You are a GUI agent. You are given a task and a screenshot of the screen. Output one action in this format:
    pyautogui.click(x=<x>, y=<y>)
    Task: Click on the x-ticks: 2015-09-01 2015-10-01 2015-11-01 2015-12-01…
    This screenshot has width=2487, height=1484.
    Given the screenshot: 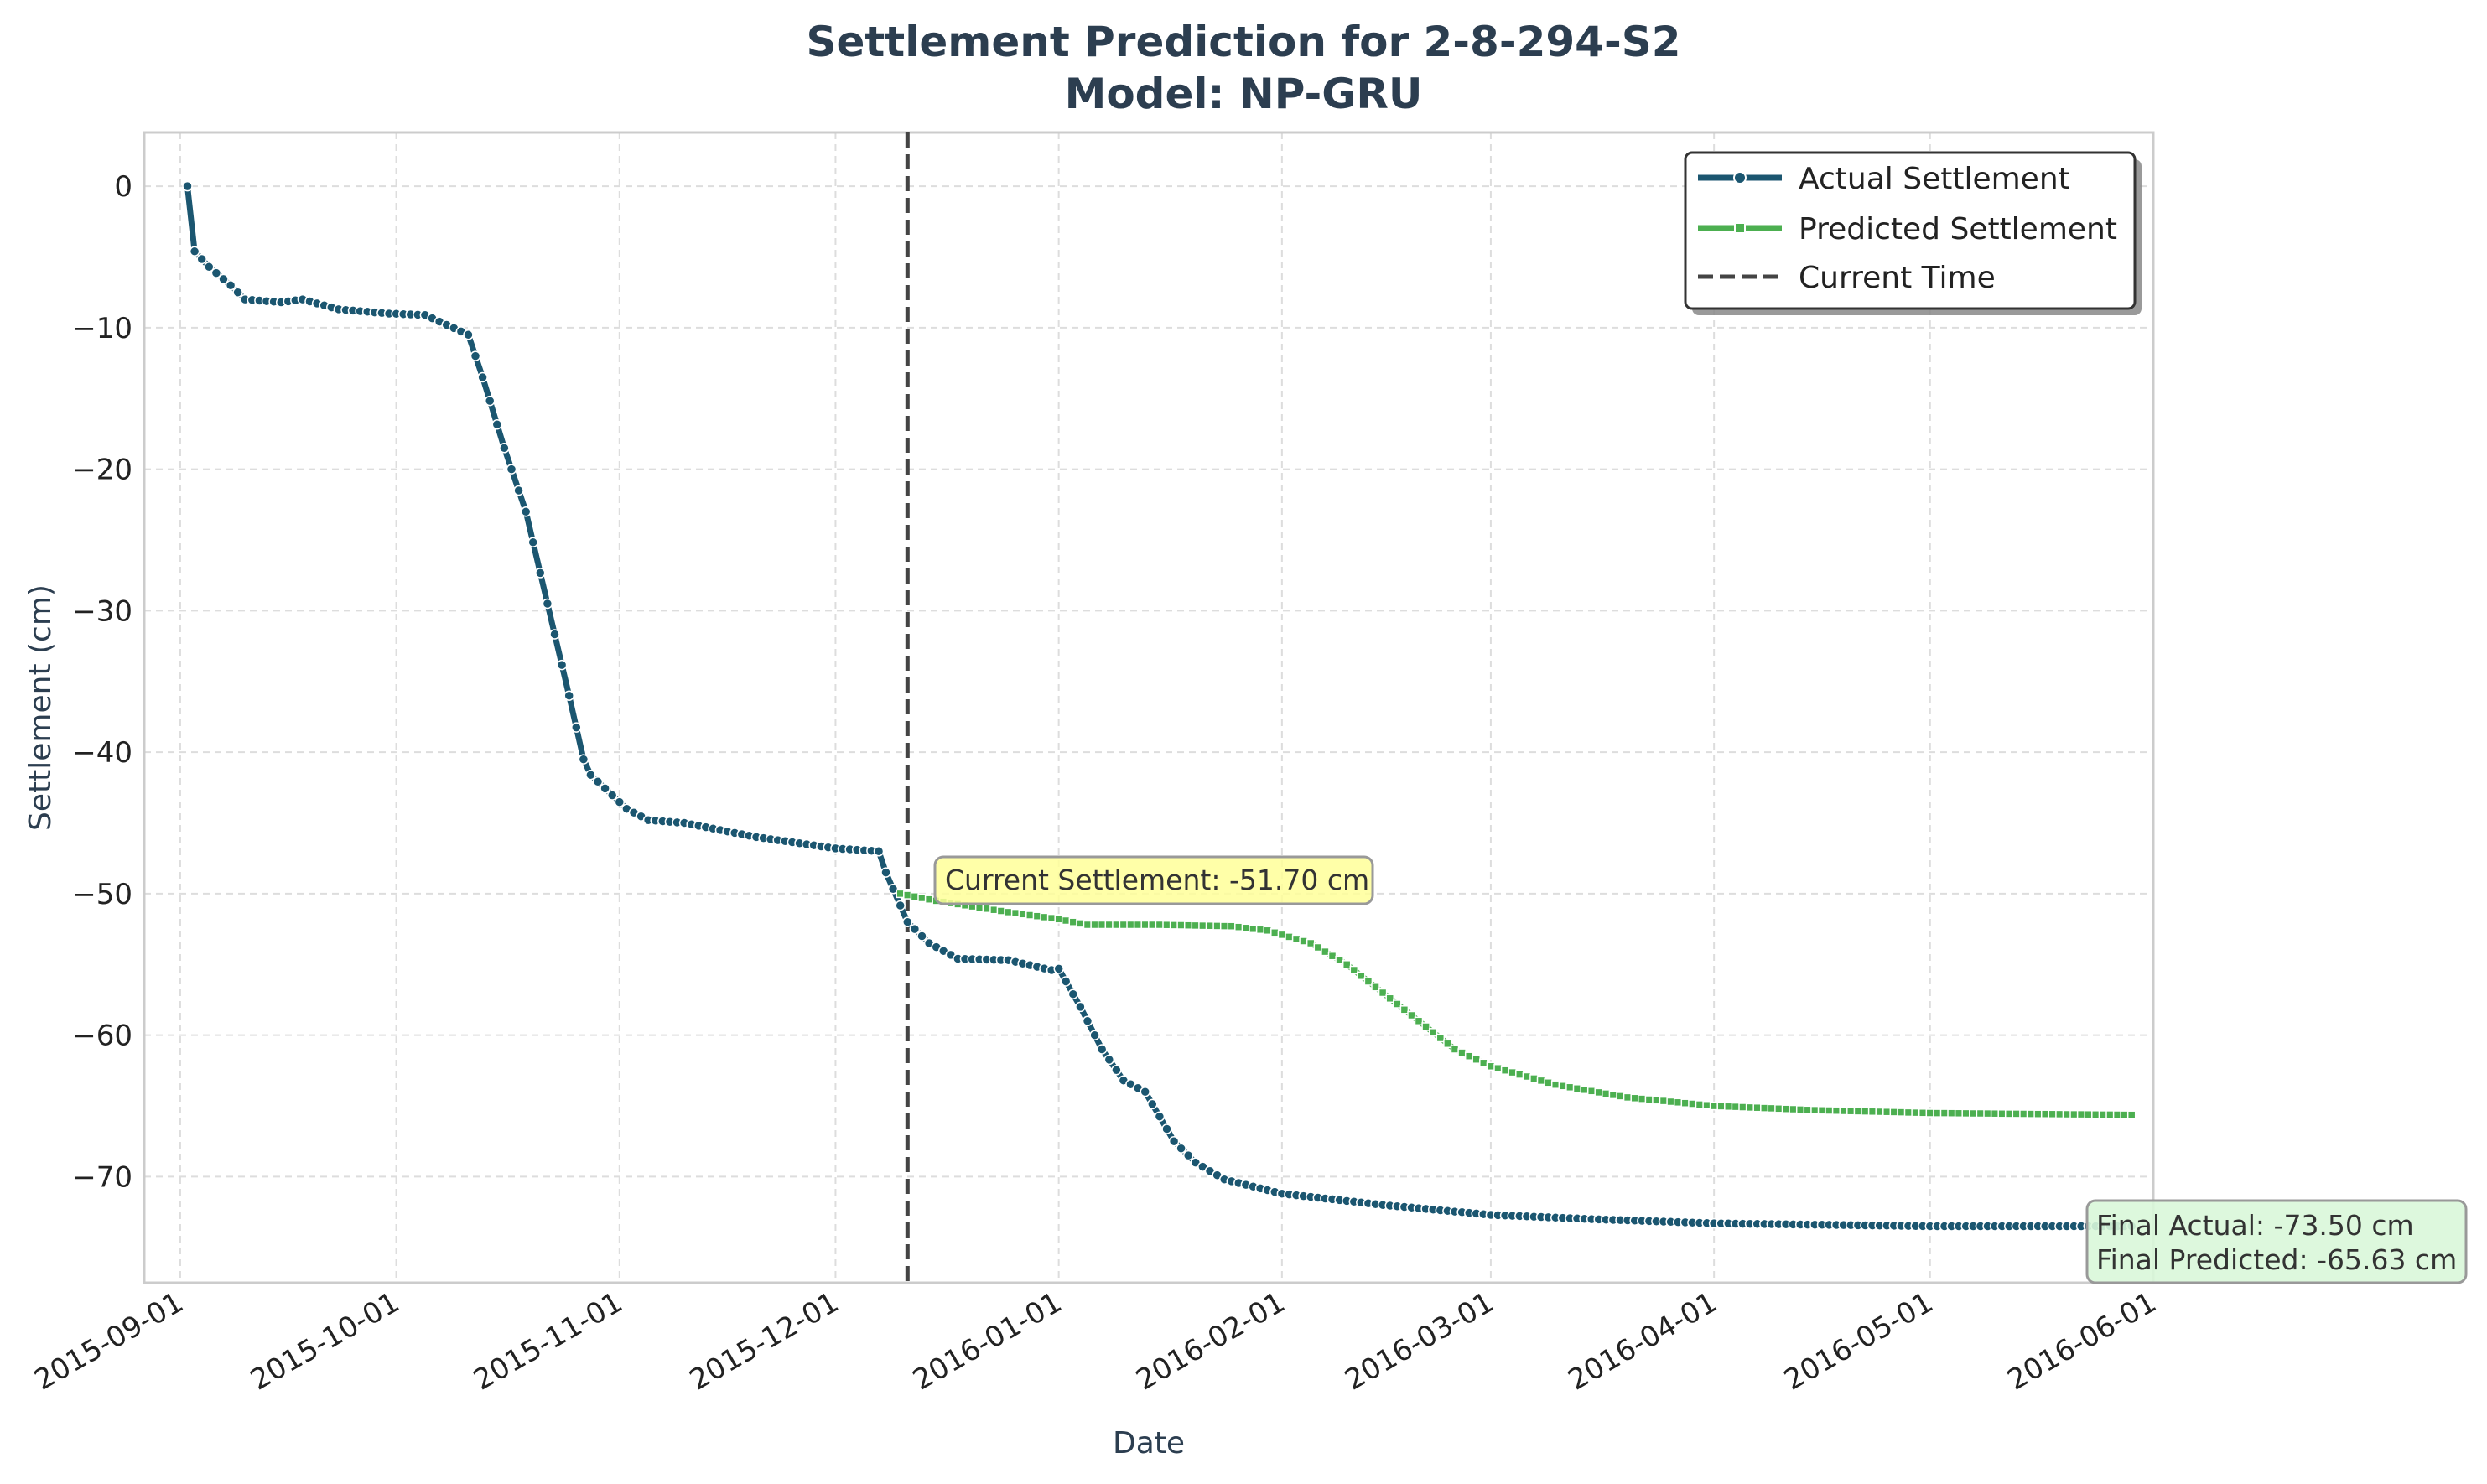 What is the action you would take?
    pyautogui.click(x=1095, y=1341)
    